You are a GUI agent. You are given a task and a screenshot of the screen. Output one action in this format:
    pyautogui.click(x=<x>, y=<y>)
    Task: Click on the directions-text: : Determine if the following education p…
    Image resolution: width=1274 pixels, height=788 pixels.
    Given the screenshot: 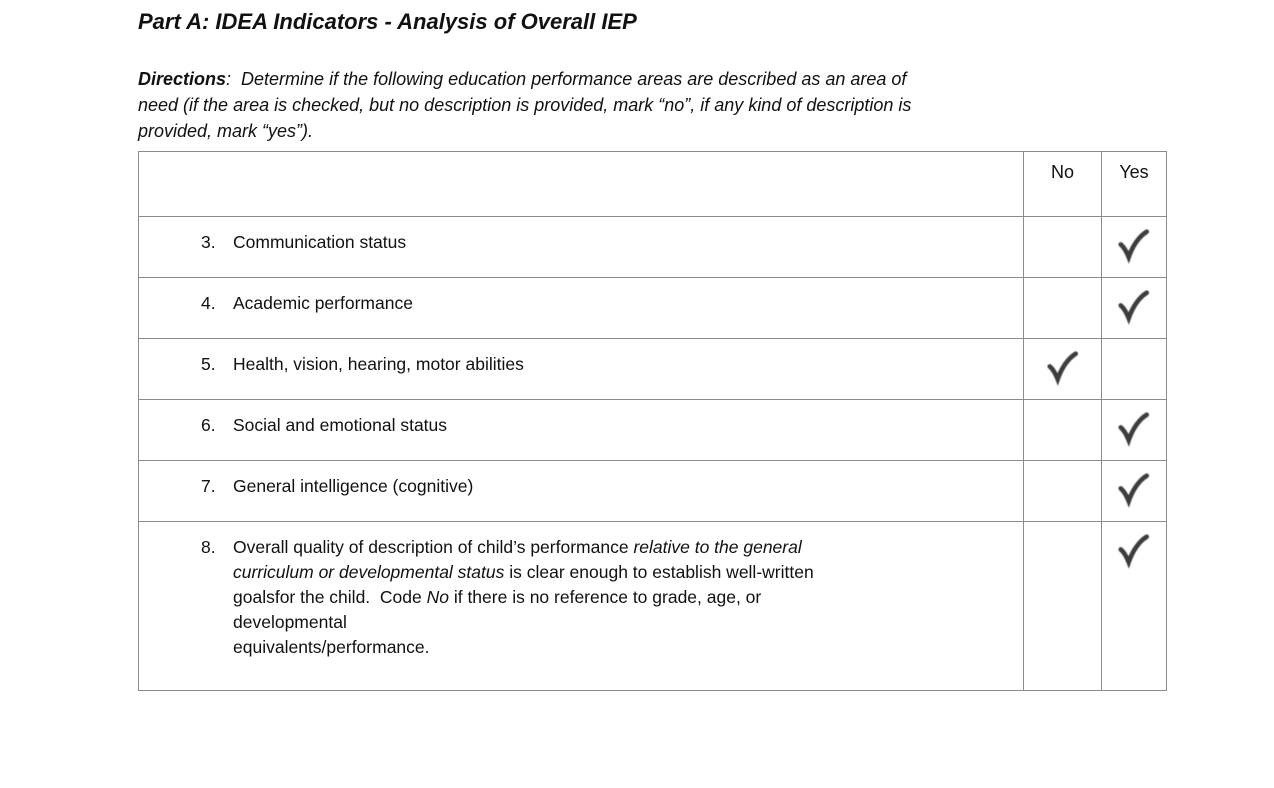 What is the action you would take?
    pyautogui.click(x=525, y=105)
    